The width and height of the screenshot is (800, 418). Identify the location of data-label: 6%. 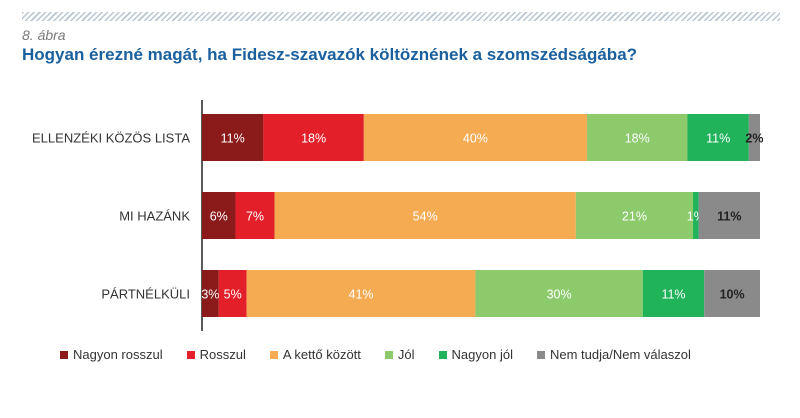
(219, 217).